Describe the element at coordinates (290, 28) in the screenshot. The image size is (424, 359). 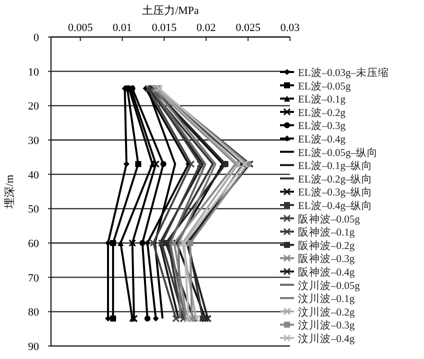
I see `x-tick-label: 0.03` at that location.